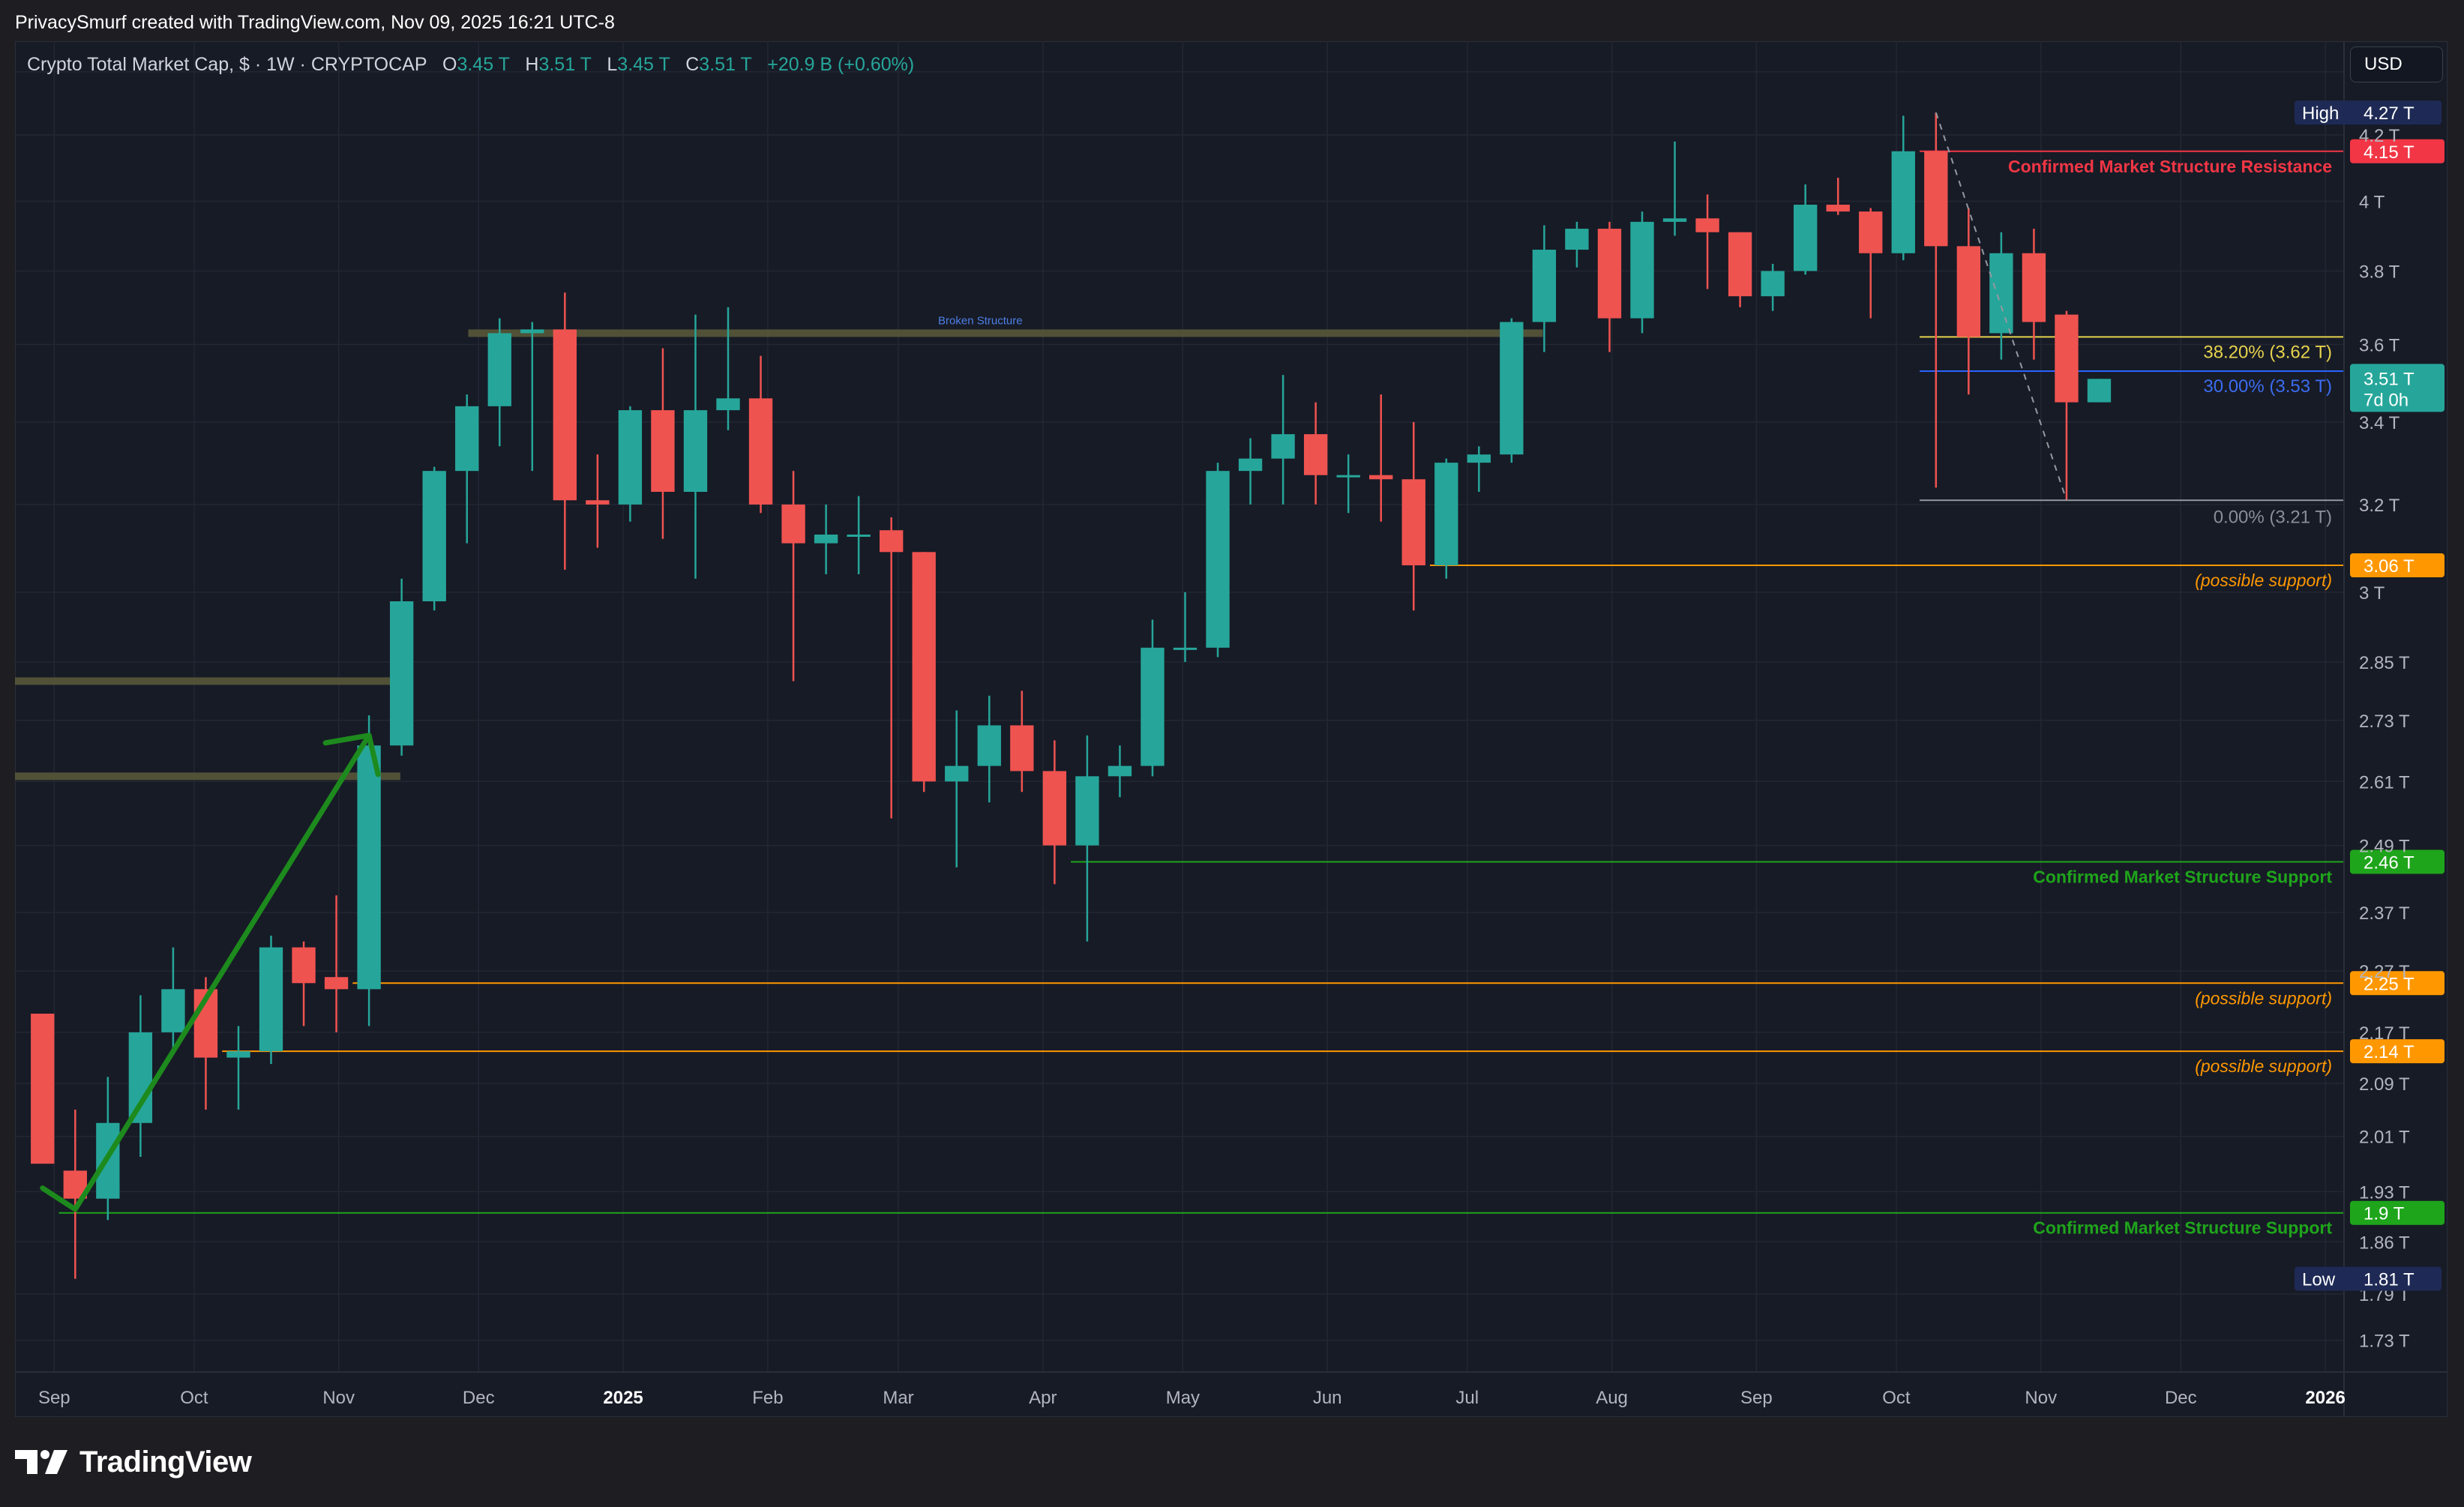  Describe the element at coordinates (2372, 593) in the screenshot. I see `y-tick-label: 3 T` at that location.